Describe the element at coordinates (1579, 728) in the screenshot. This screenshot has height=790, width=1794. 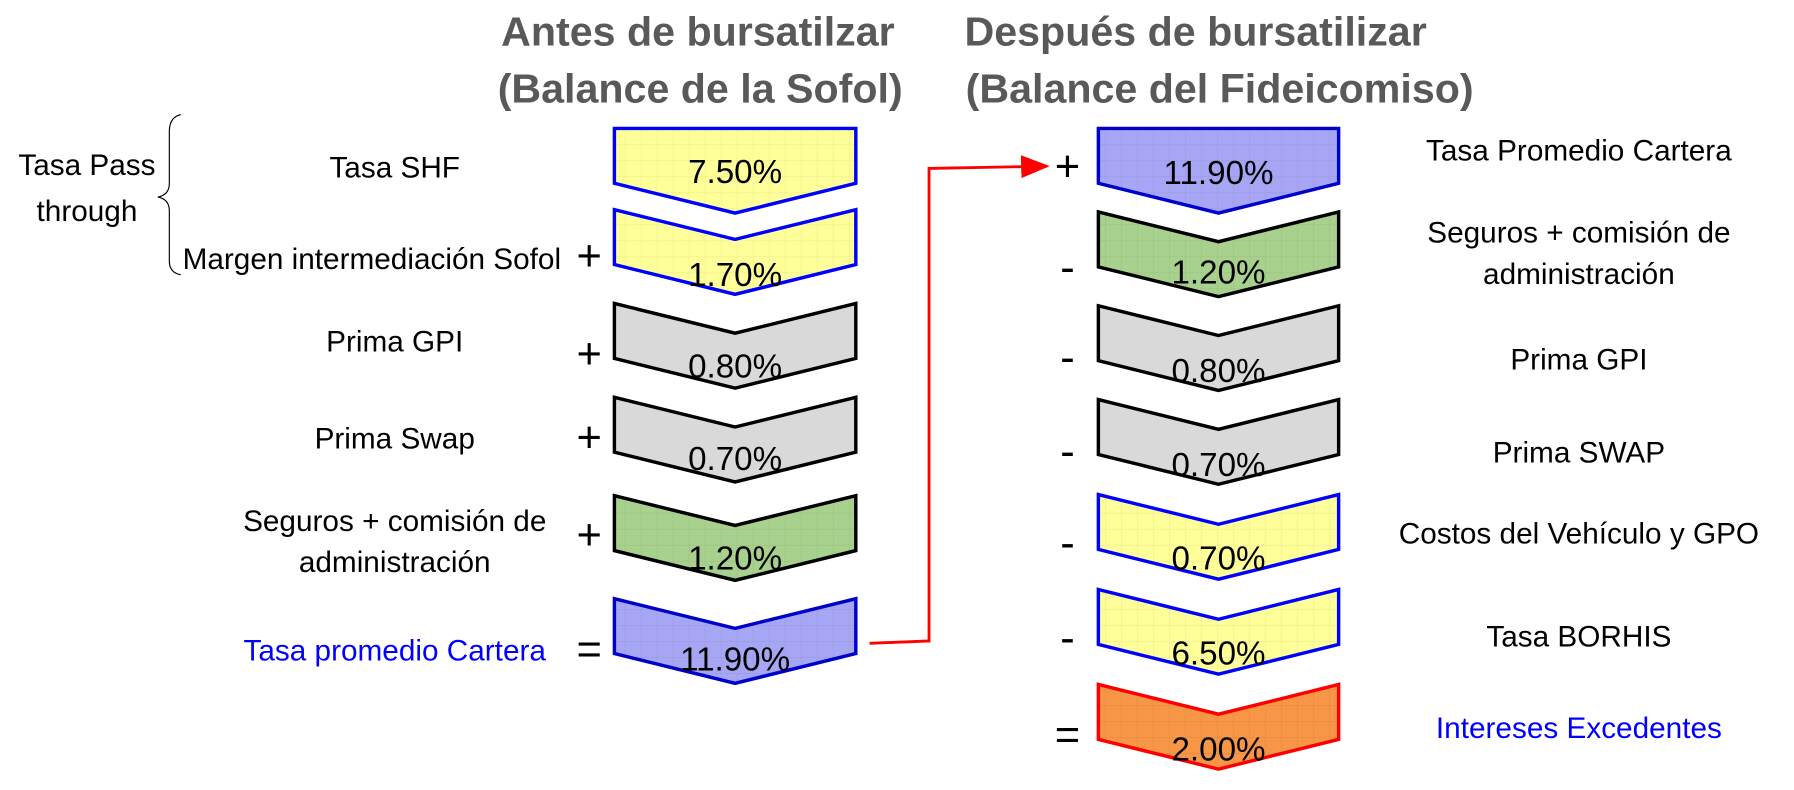
I see `row-label: Intereses Excedentes` at that location.